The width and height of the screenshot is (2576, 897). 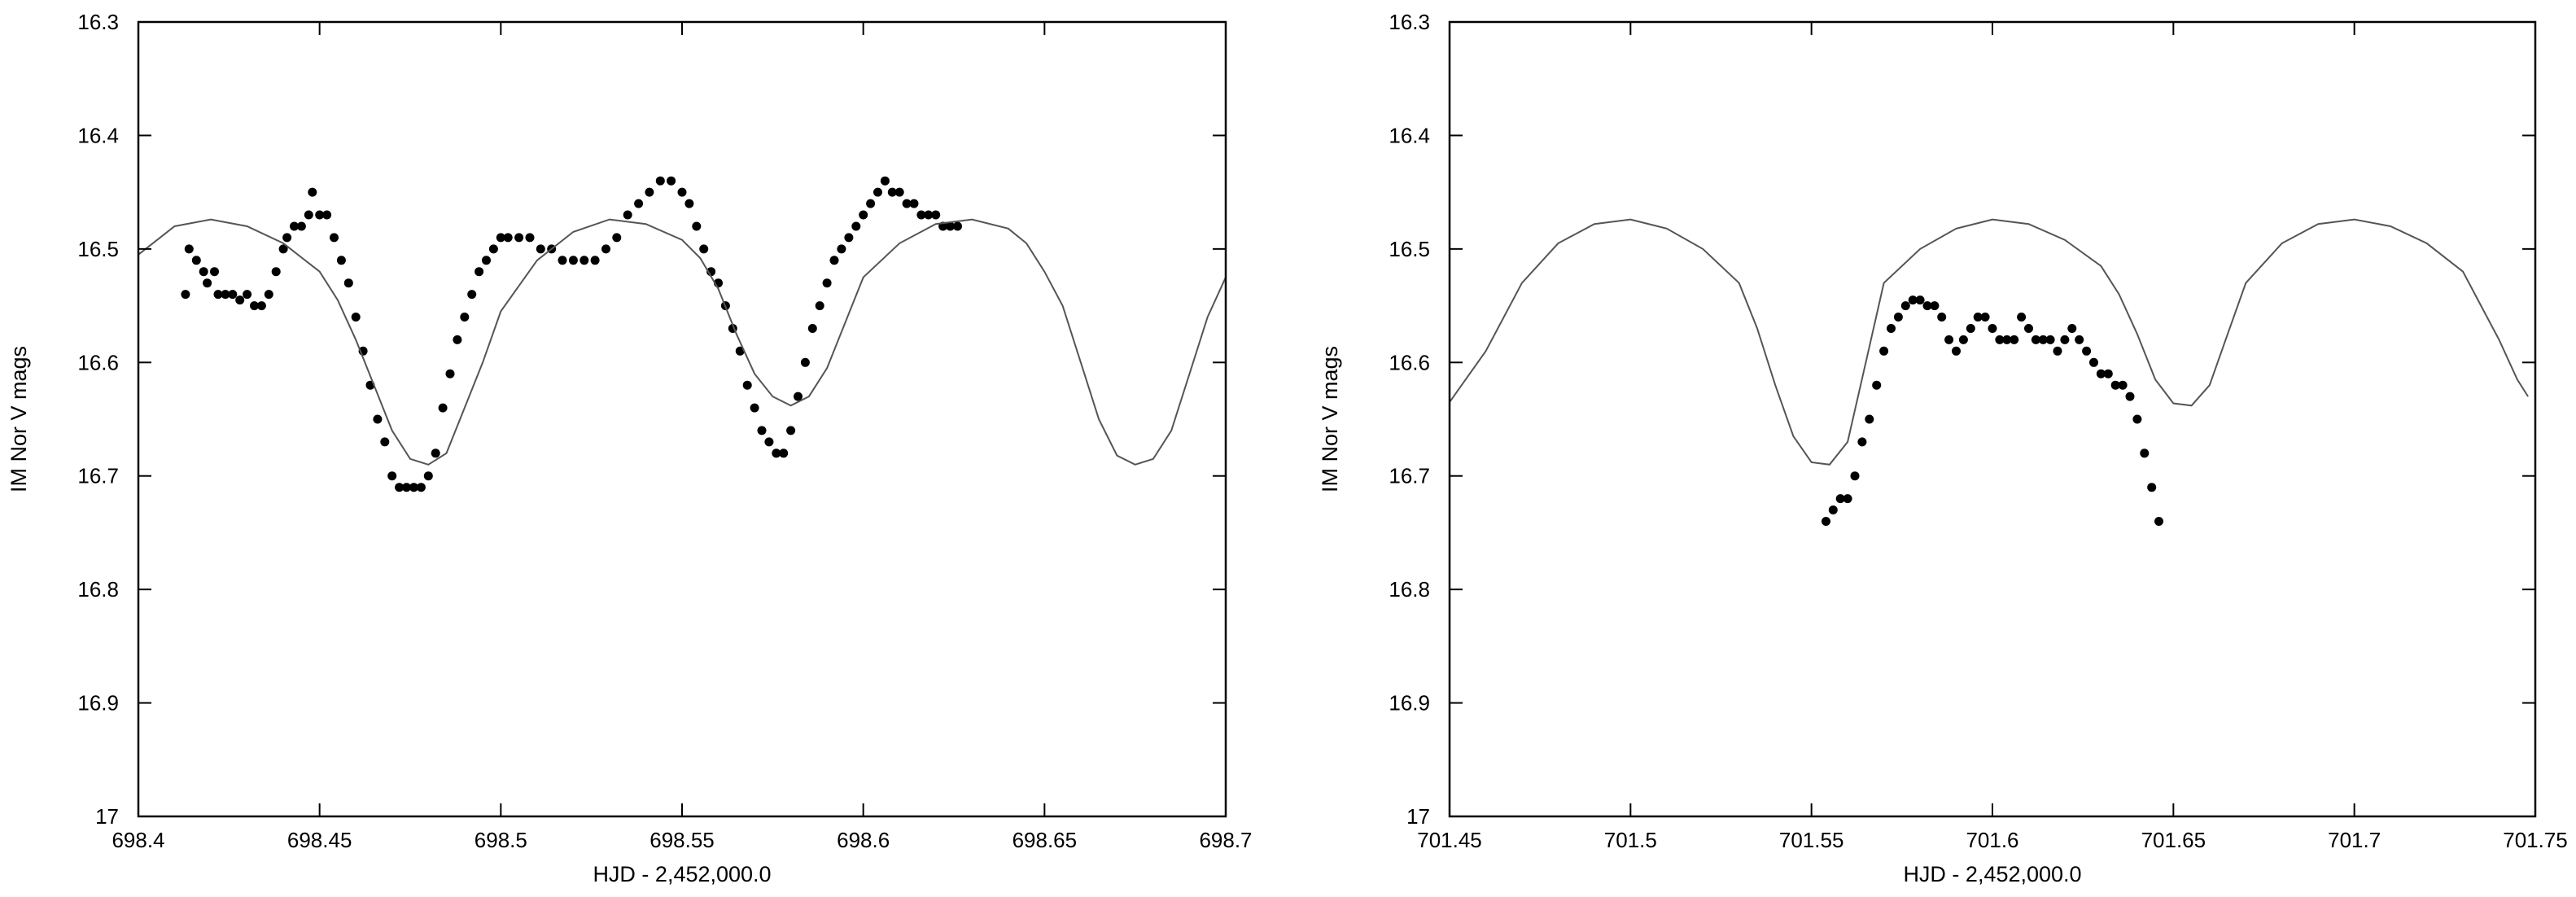 I want to click on right-chart-y-tick-label: 16.5, so click(x=1409, y=249).